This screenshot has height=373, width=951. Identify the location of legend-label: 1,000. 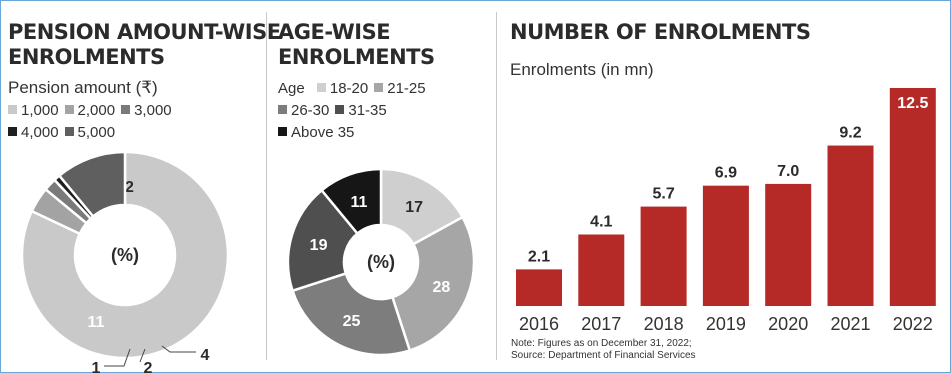
(40, 110).